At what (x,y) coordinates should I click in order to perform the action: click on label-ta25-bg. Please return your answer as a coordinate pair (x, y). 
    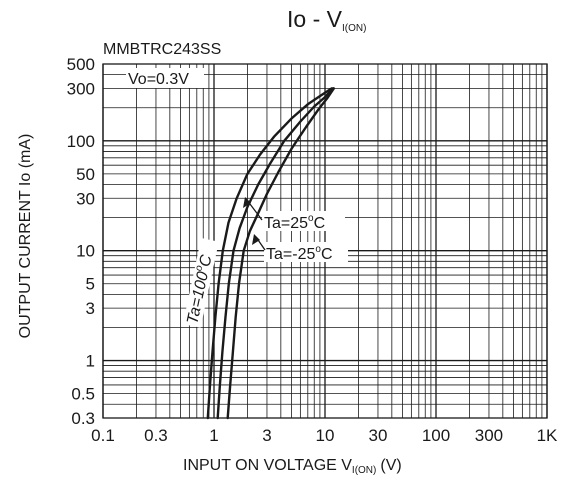
    Looking at the image, I should click on (303, 221).